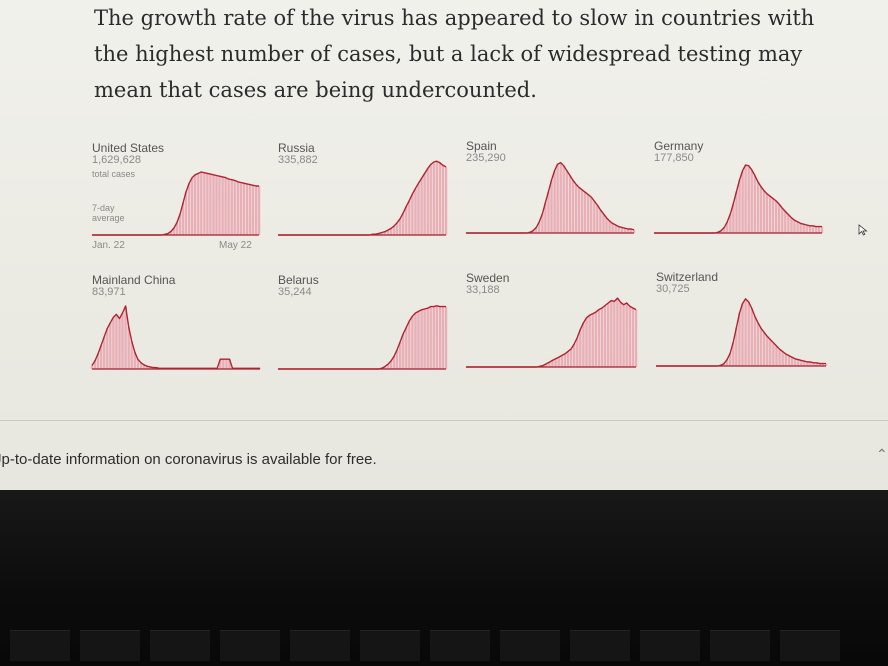 The width and height of the screenshot is (888, 666). Describe the element at coordinates (116, 160) in the screenshot. I see `cases-value: 1,629,628` at that location.